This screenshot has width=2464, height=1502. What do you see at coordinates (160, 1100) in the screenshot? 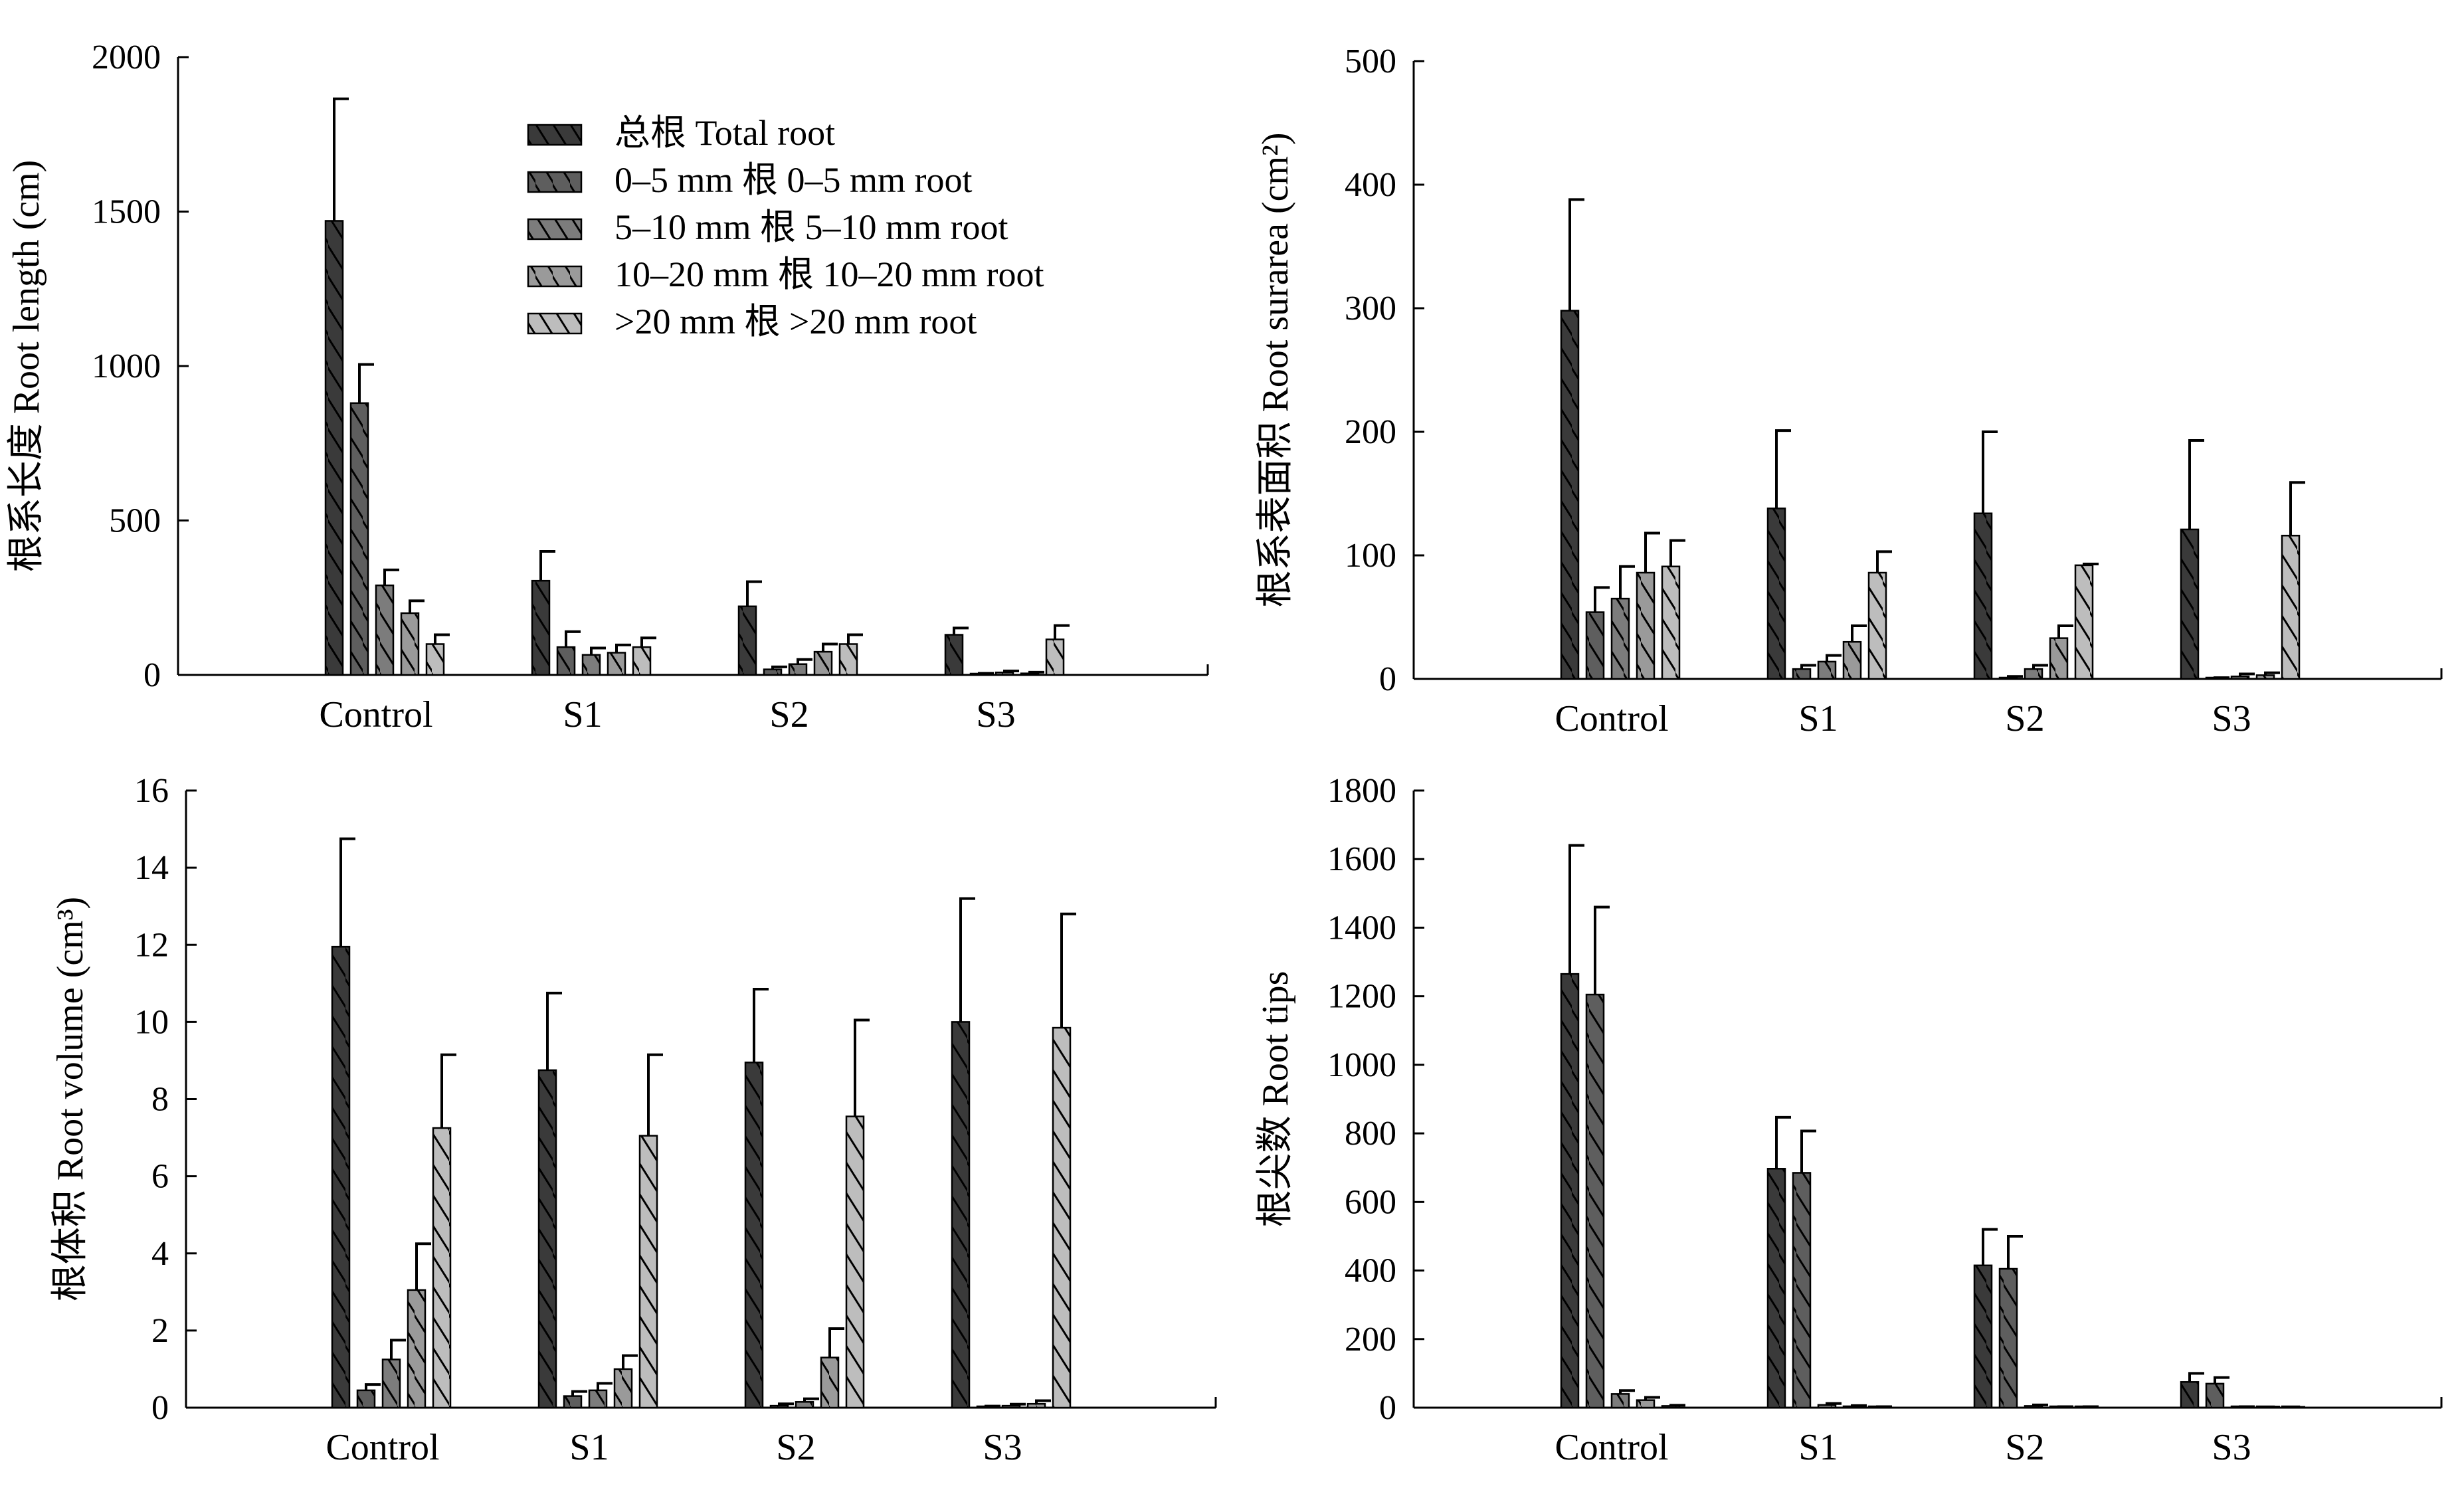
I see `y-tick-label: 8` at bounding box center [160, 1100].